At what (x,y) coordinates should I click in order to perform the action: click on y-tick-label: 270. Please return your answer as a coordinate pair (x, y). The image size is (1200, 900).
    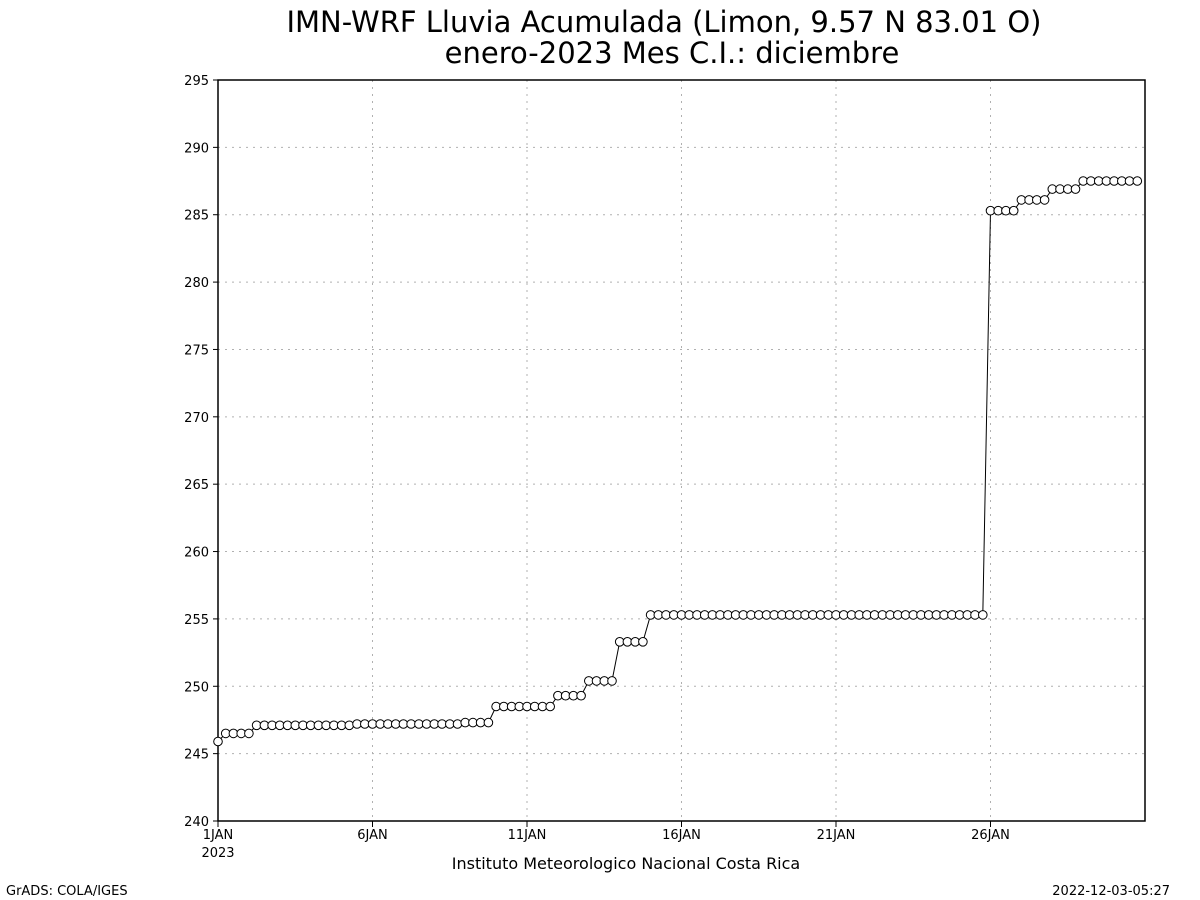
    Looking at the image, I should click on (196, 418).